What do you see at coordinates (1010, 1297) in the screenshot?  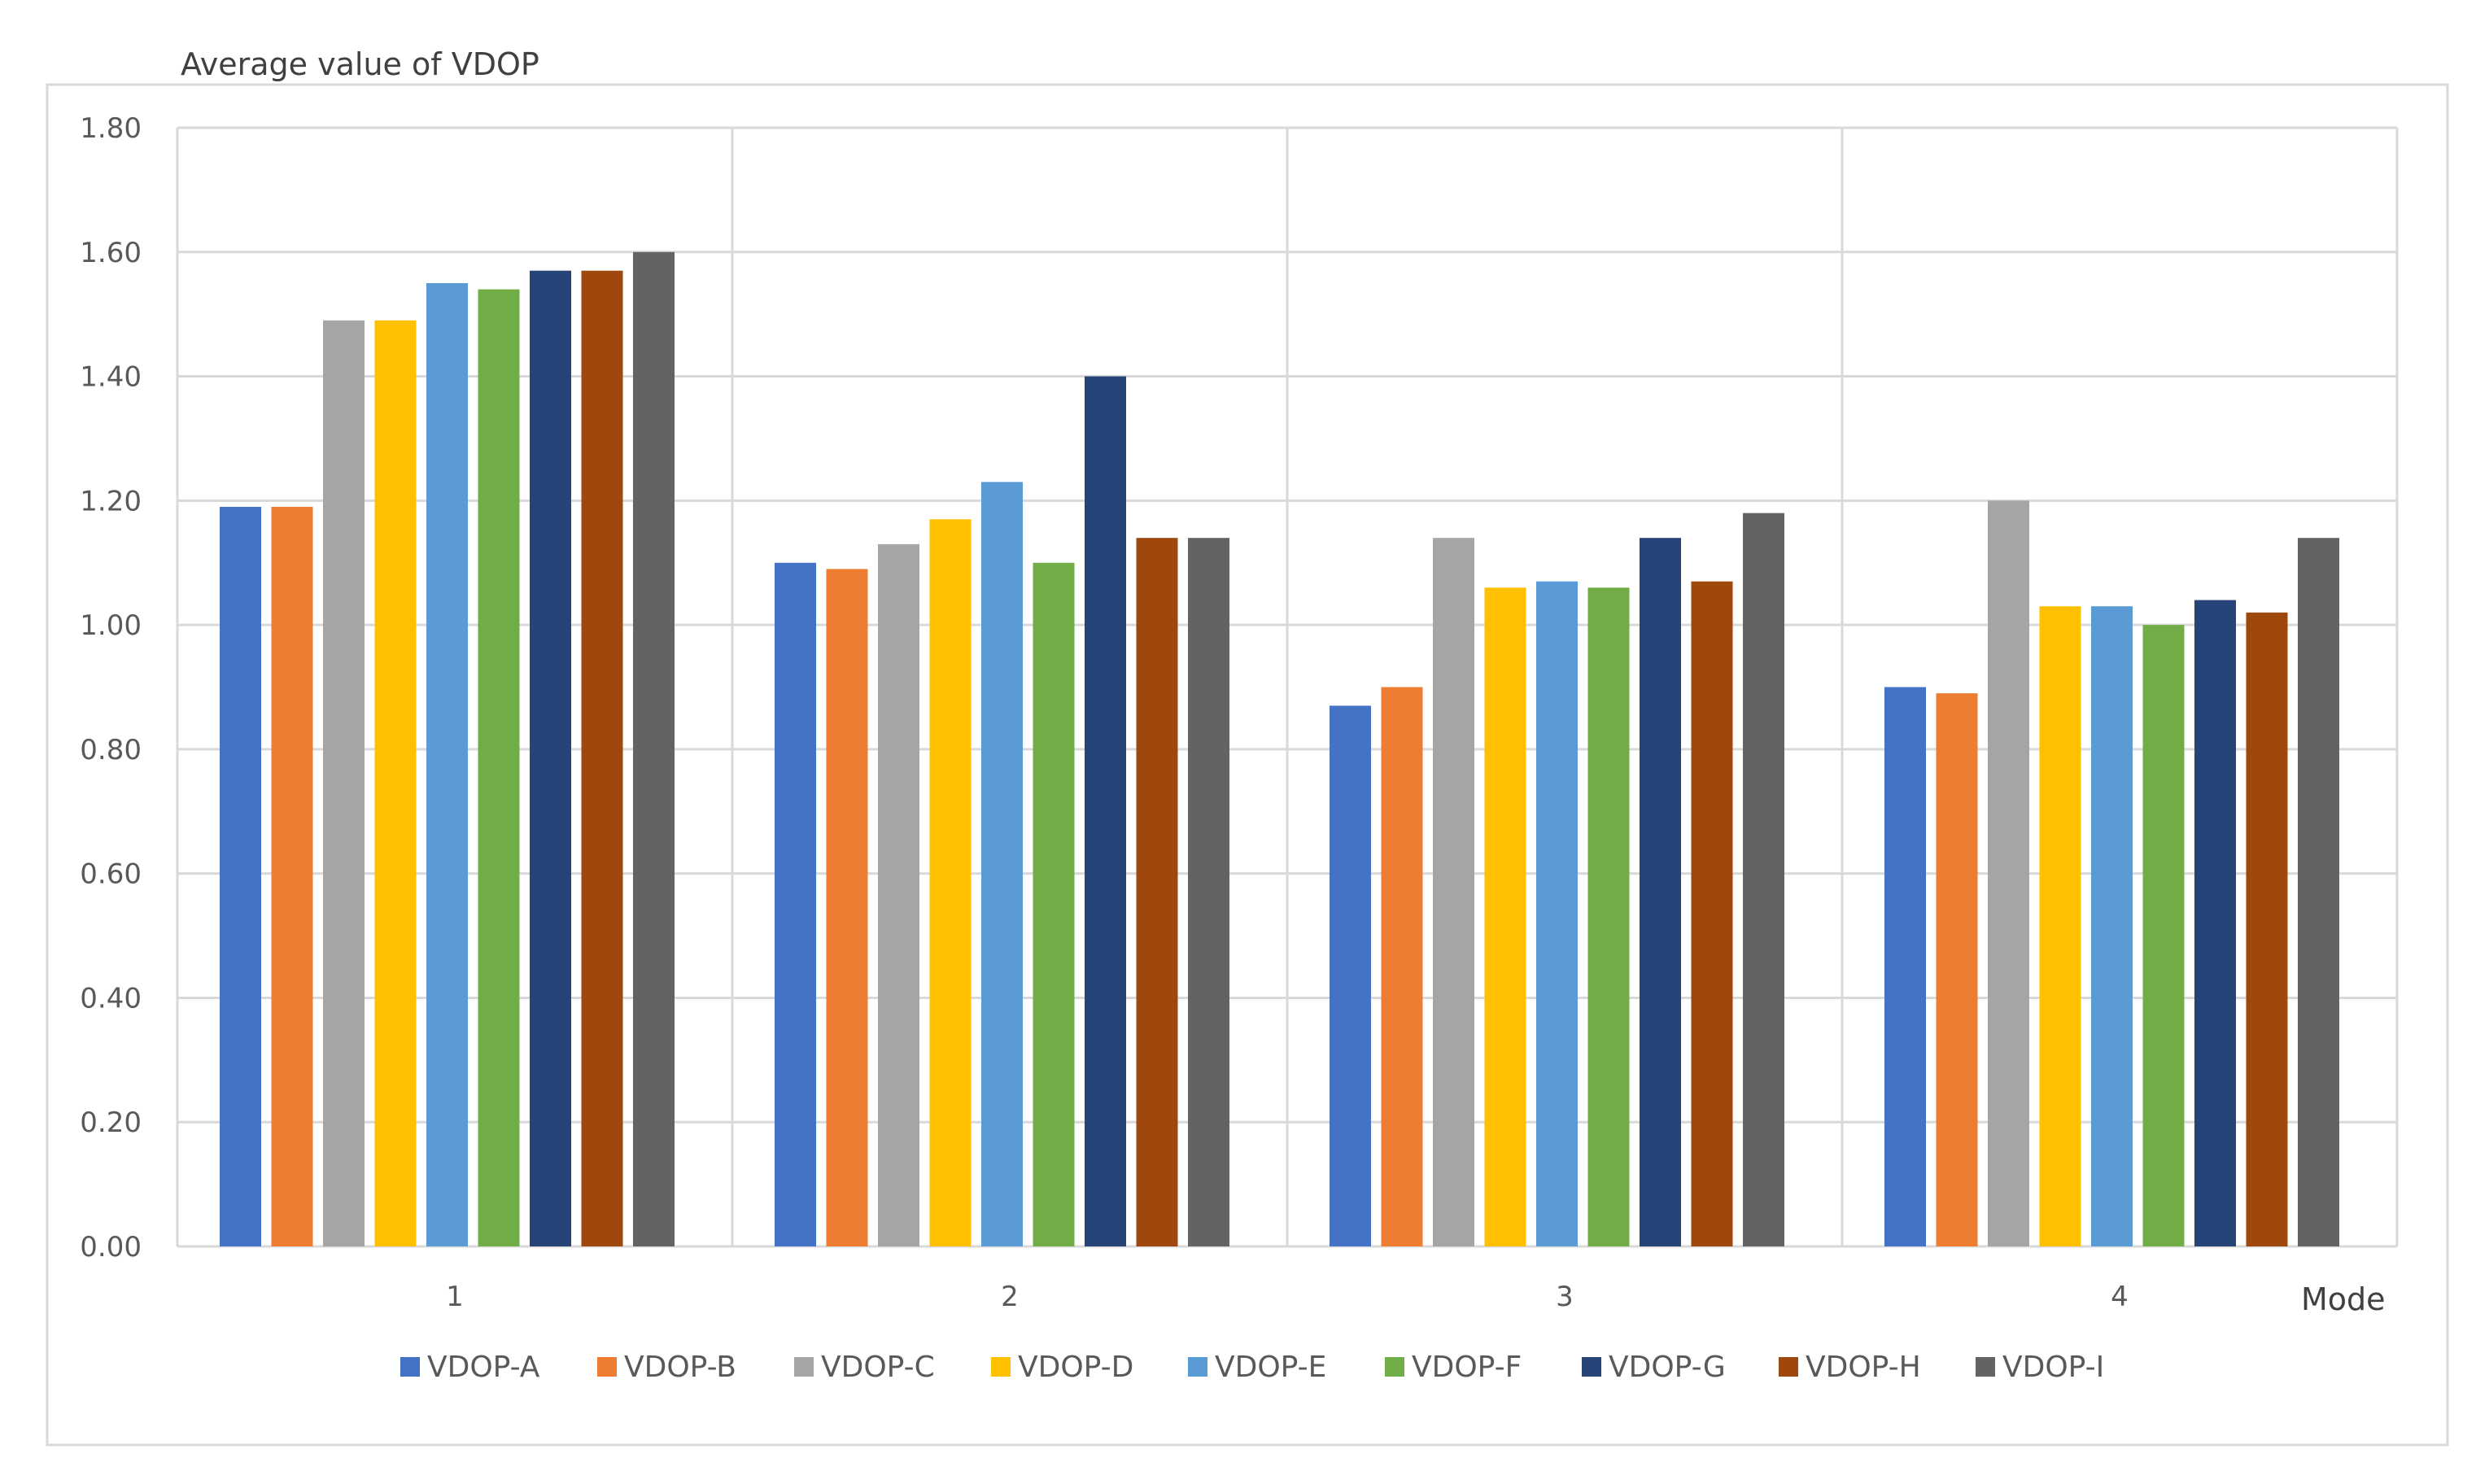 I see `x-tick-label: 2` at bounding box center [1010, 1297].